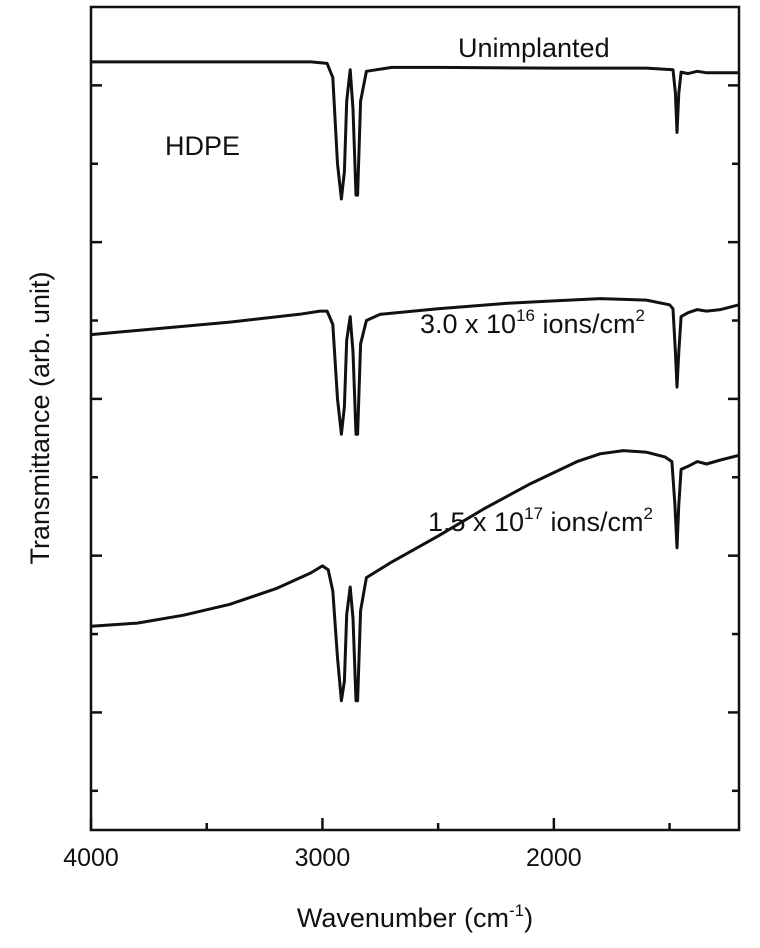  What do you see at coordinates (40, 417) in the screenshot?
I see `y-axis-label: Transmittance (arb. unit)` at bounding box center [40, 417].